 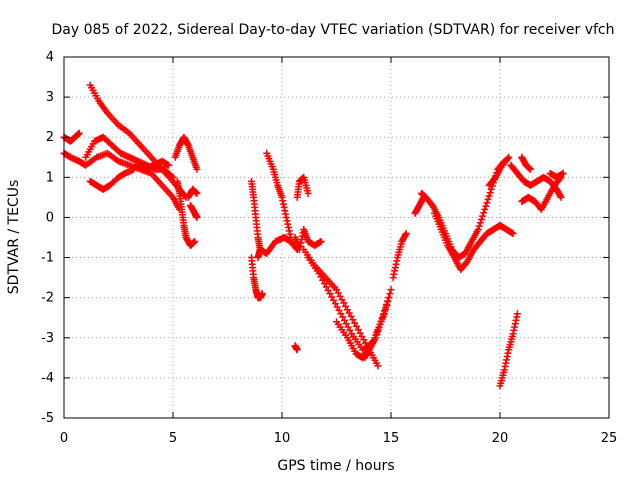 What do you see at coordinates (47, 338) in the screenshot?
I see `y-tick-label: -3` at bounding box center [47, 338].